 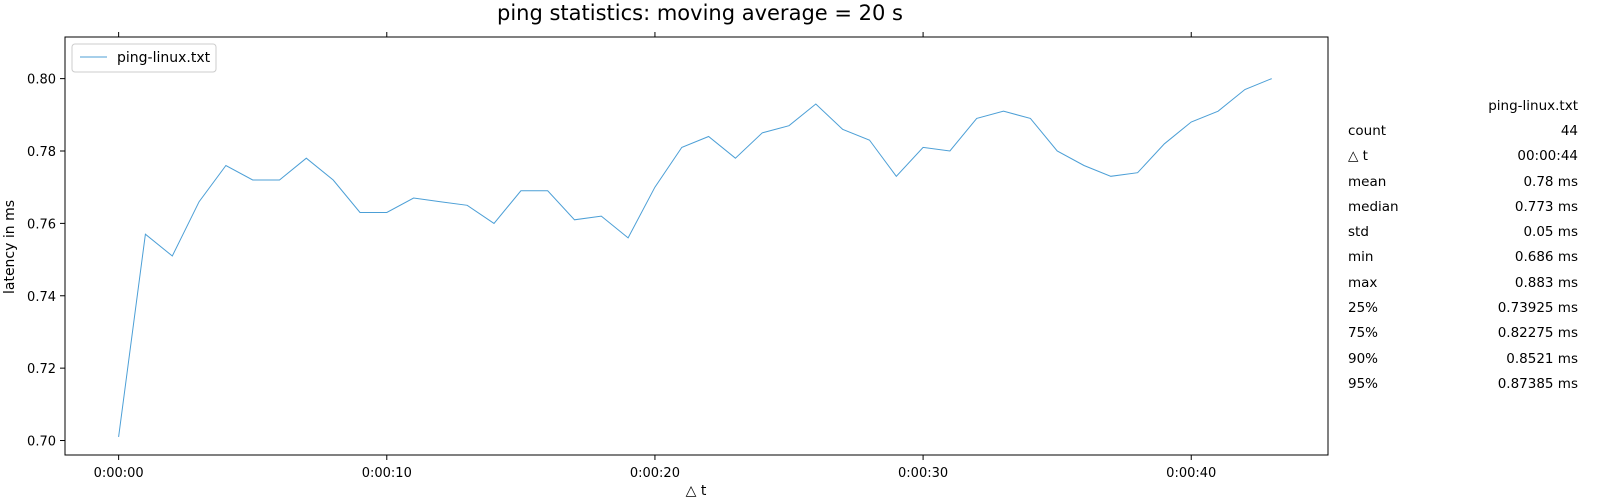 What do you see at coordinates (1463, 232) in the screenshot?
I see `stats-row: std 0.05 ms` at bounding box center [1463, 232].